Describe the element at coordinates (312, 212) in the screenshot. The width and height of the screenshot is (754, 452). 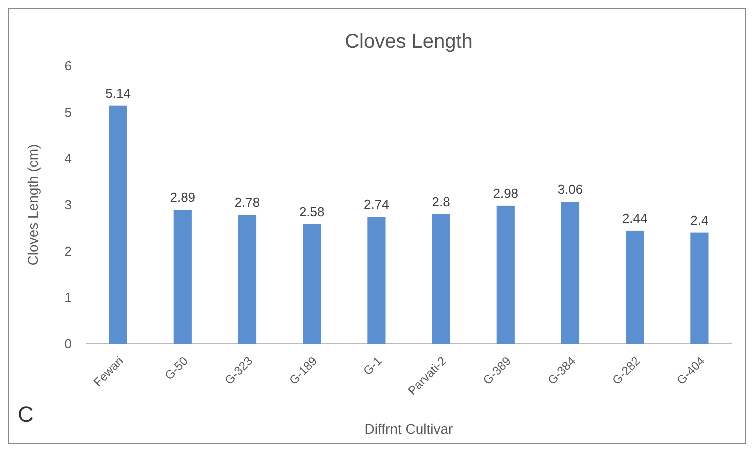
I see `data-label: 2.58` at that location.